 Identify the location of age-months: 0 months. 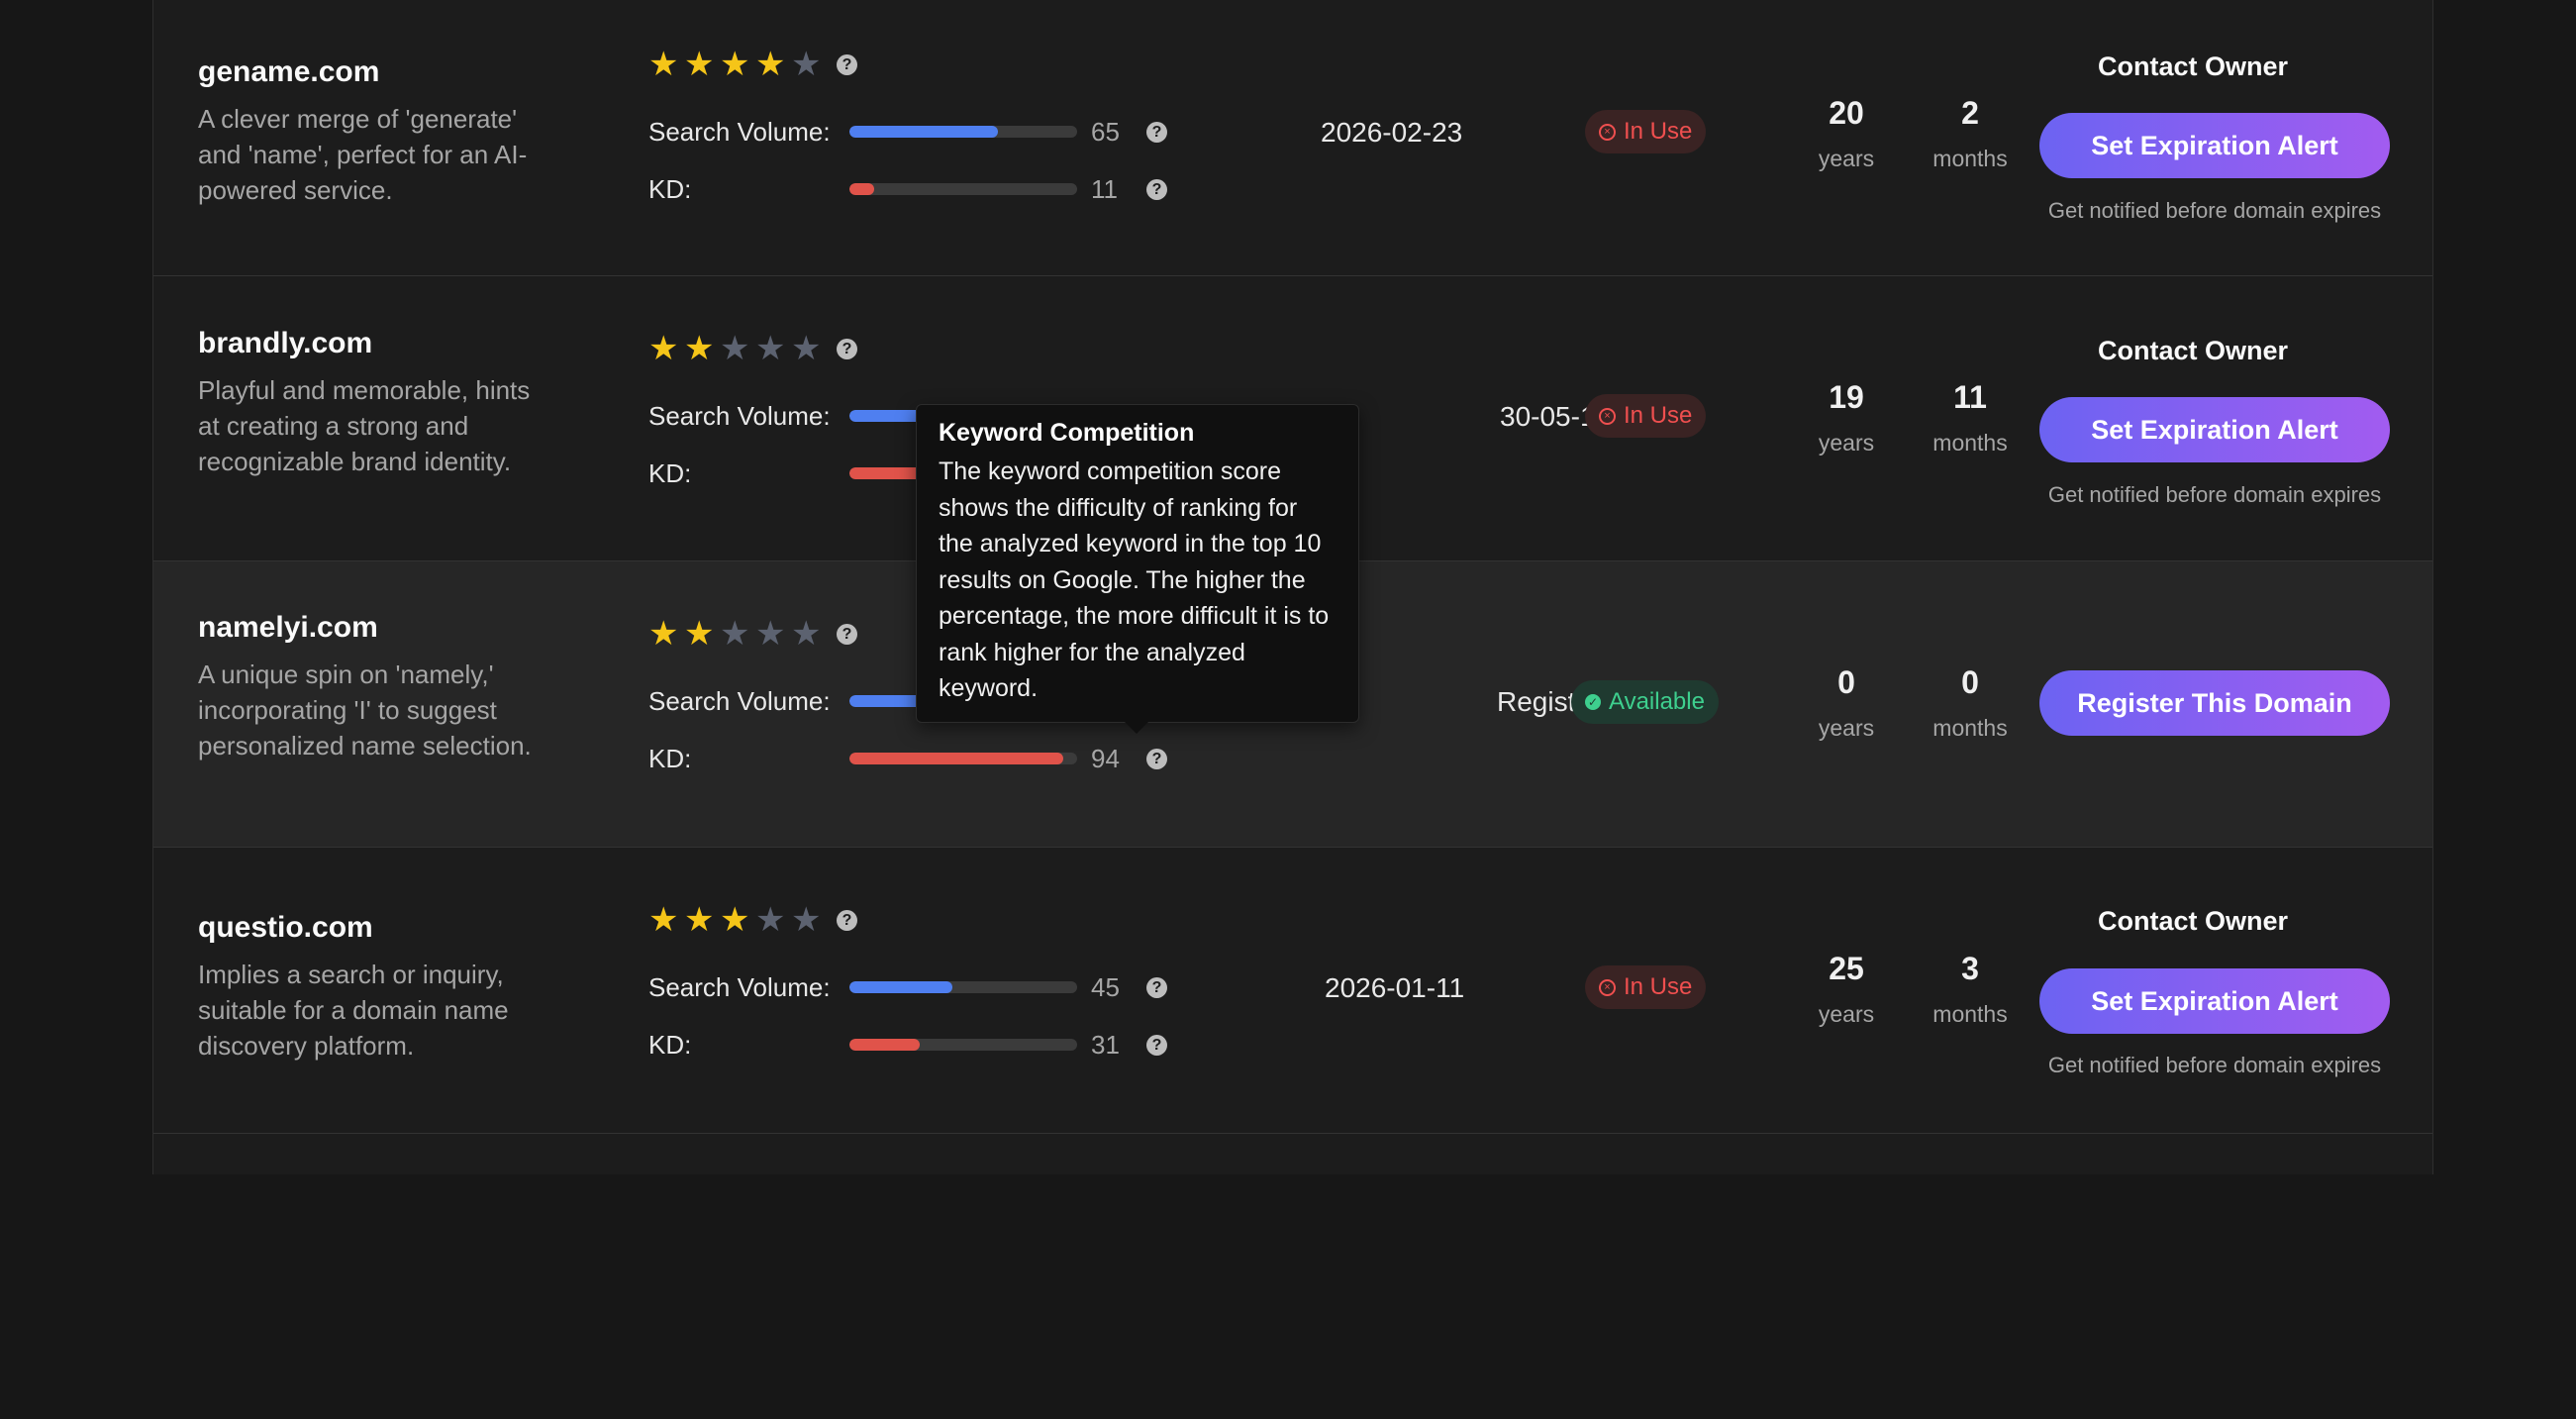
(1970, 703).